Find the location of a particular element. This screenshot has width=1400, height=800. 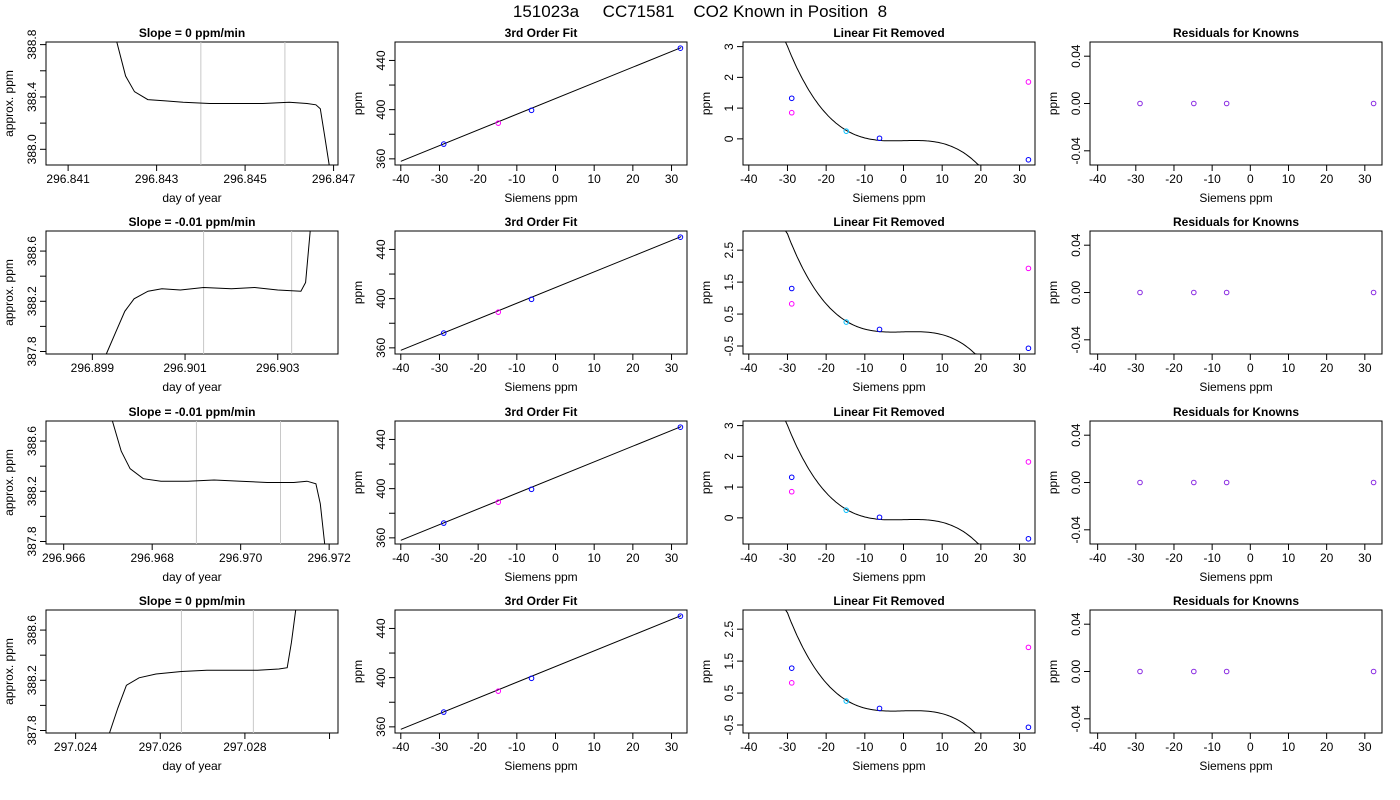

panel-3-1-ytick-label: 388.6 is located at coordinates (32, 441).